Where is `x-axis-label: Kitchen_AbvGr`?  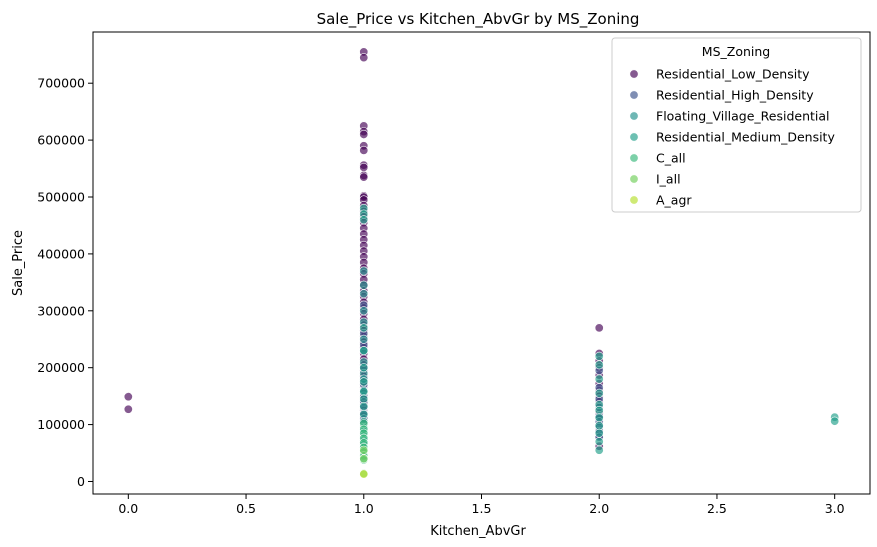 x-axis-label: Kitchen_AbvGr is located at coordinates (478, 531).